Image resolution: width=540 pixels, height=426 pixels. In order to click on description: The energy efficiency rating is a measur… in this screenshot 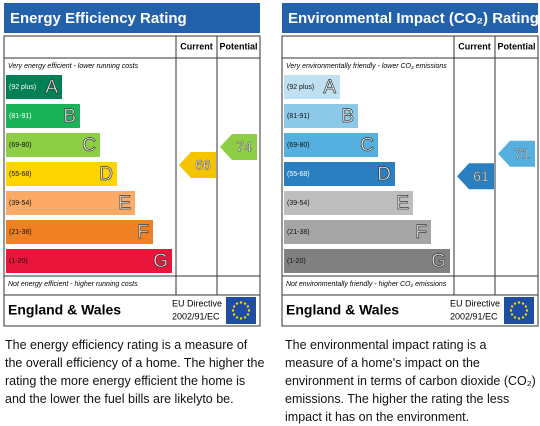, I will do `click(135, 372)`.